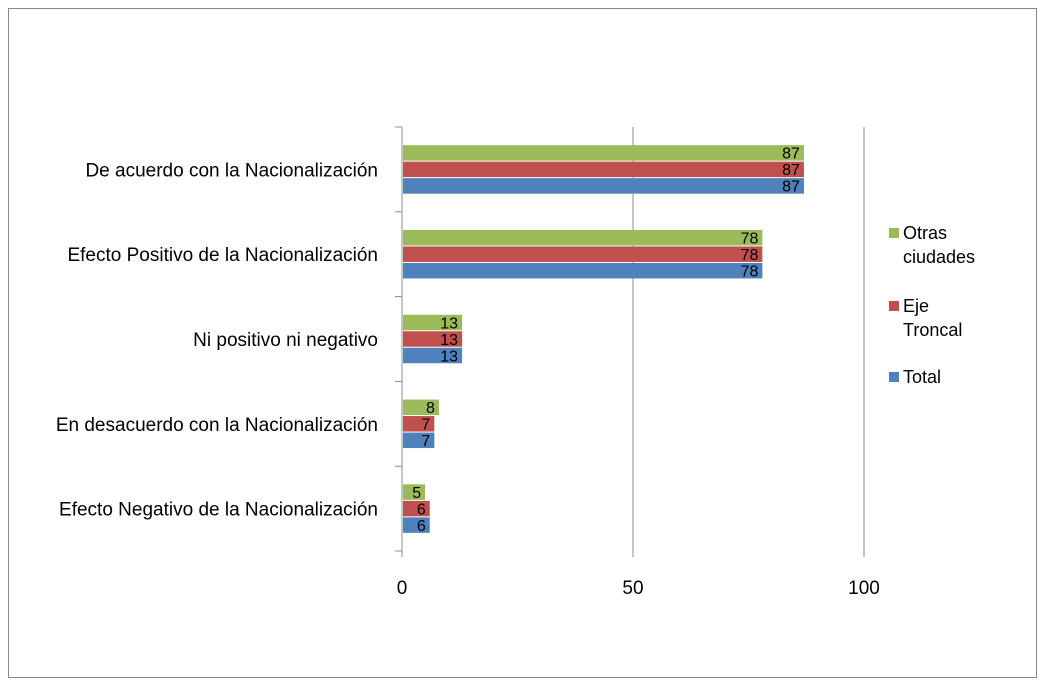  What do you see at coordinates (285, 340) in the screenshot?
I see `category-label: Ni positivo ni negativo` at bounding box center [285, 340].